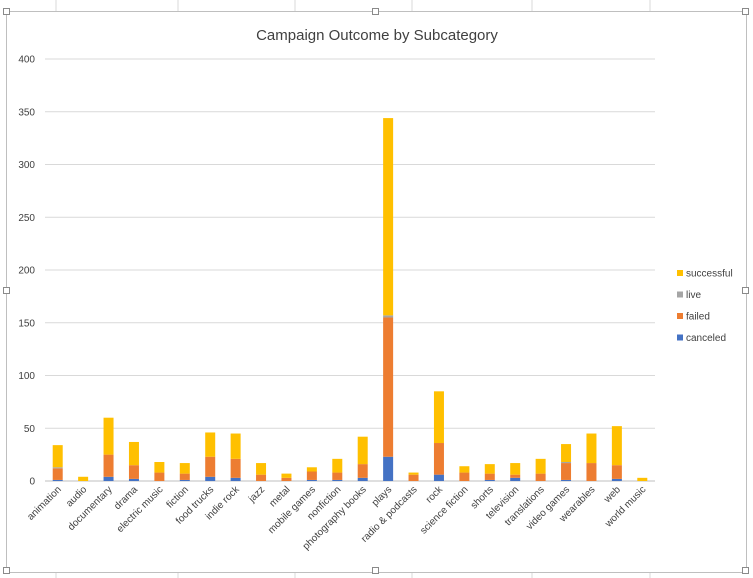 The height and width of the screenshot is (578, 753). I want to click on resize-handle-top-left, so click(6, 11).